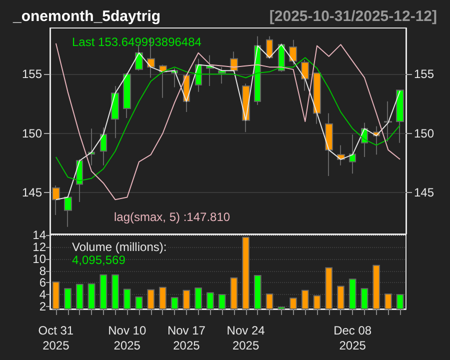 This screenshot has height=360, width=450. I want to click on y-tick-label: 14, so click(39, 235).